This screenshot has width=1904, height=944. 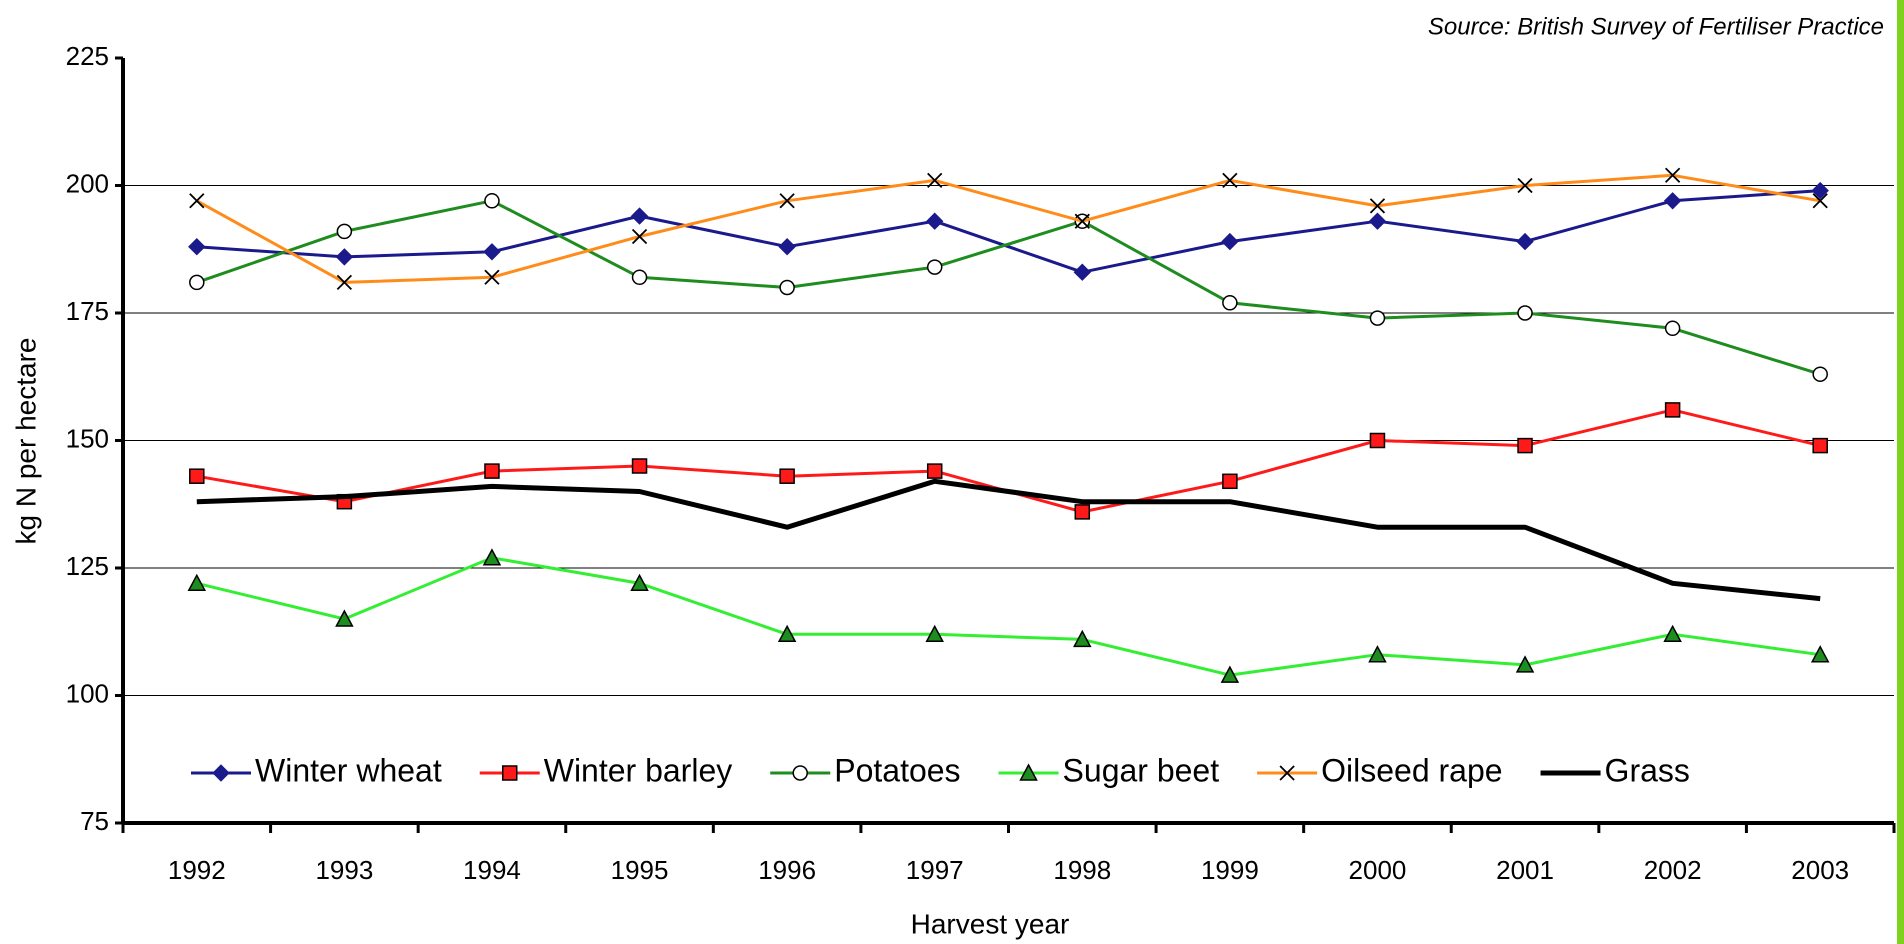 I want to click on x-tick-label: 2002, so click(x=1673, y=870).